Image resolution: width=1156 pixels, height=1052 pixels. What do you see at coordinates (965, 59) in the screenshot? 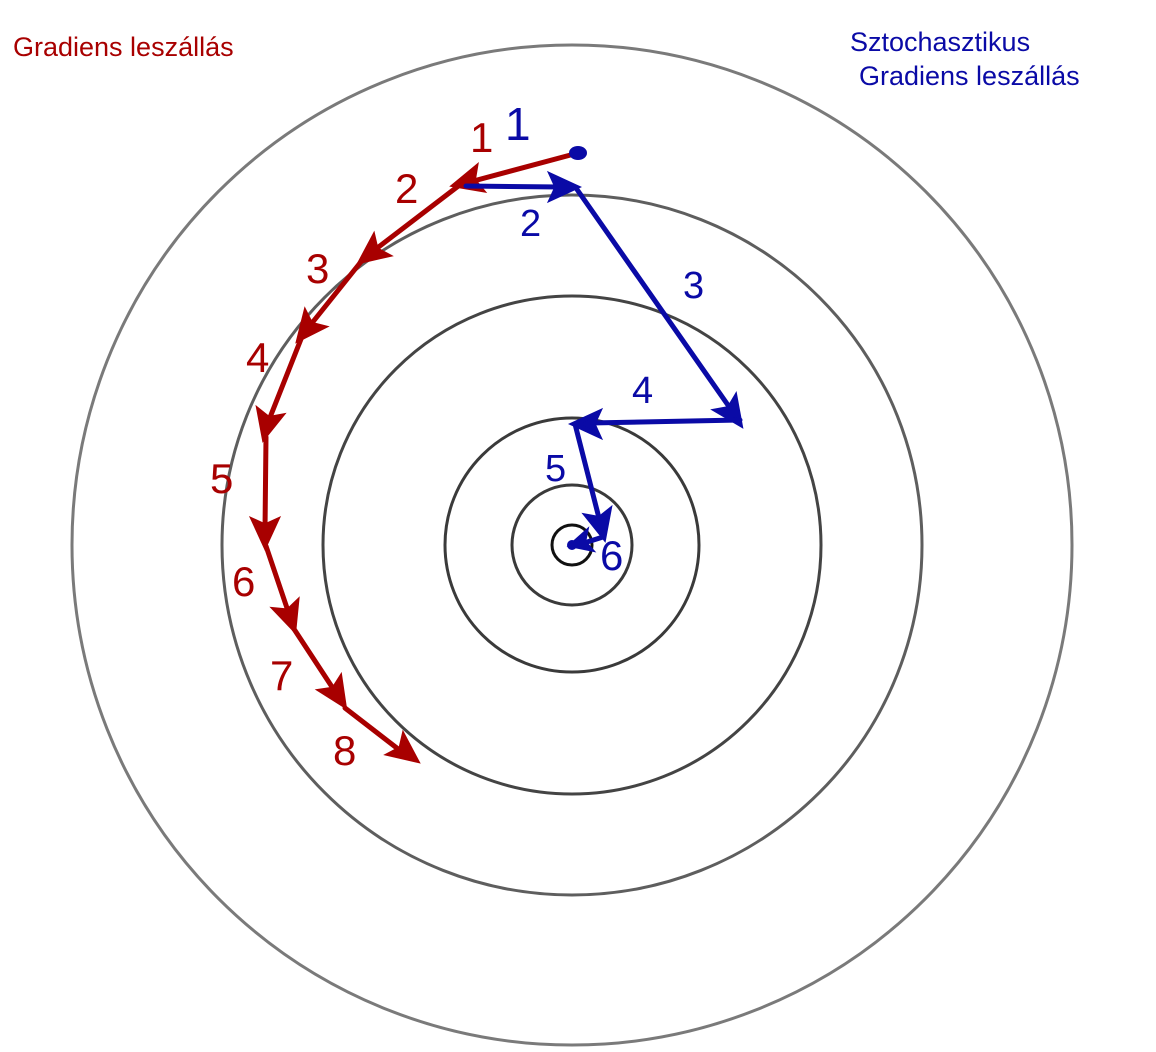
I see `stochastic-gradient-descent-title: Sztochasztikus Gradiens leszállás` at bounding box center [965, 59].